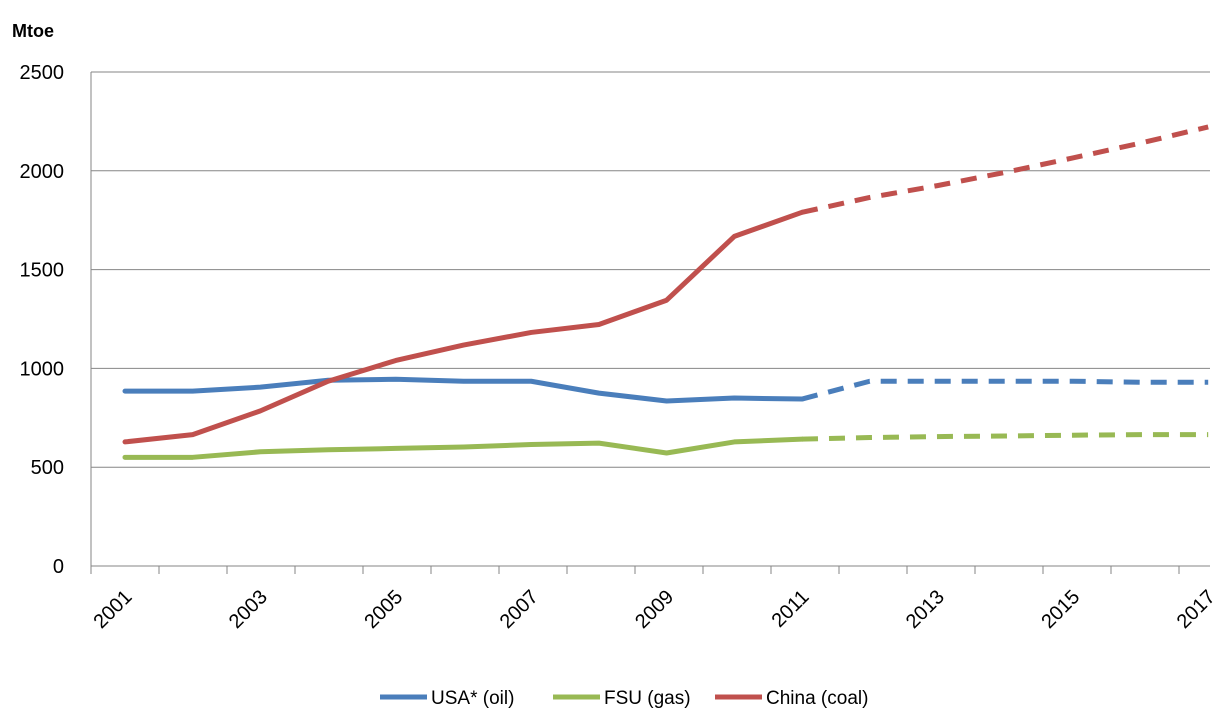  What do you see at coordinates (42, 271) in the screenshot?
I see `y-tick-label: 1500` at bounding box center [42, 271].